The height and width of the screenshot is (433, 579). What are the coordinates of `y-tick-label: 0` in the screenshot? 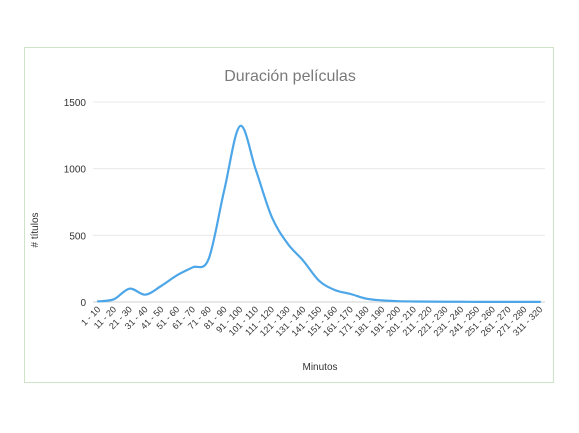 It's located at (83, 303).